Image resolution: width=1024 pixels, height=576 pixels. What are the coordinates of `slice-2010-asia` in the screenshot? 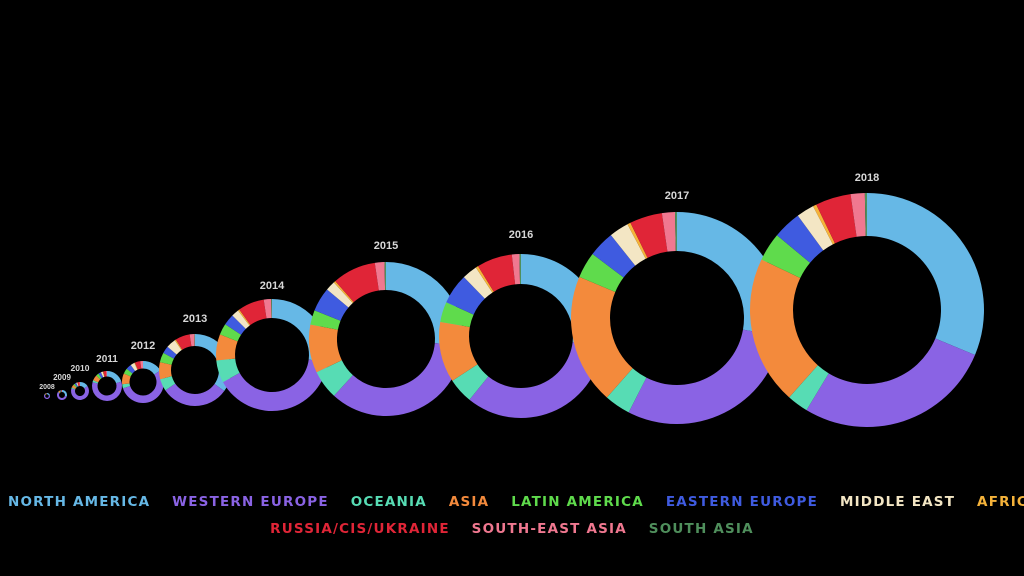 It's located at (74, 387).